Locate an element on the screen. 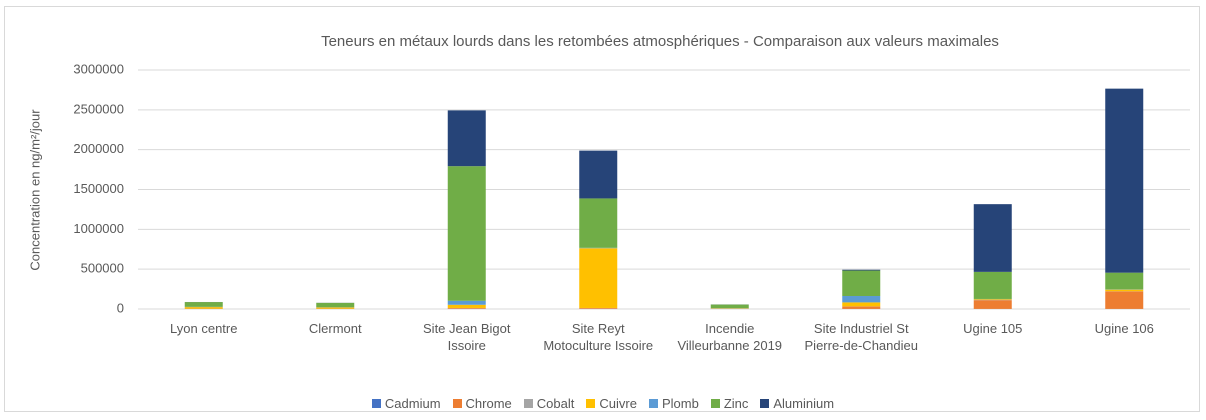 The image size is (1206, 420). x-tick-label: Ugine 106 is located at coordinates (1124, 328).